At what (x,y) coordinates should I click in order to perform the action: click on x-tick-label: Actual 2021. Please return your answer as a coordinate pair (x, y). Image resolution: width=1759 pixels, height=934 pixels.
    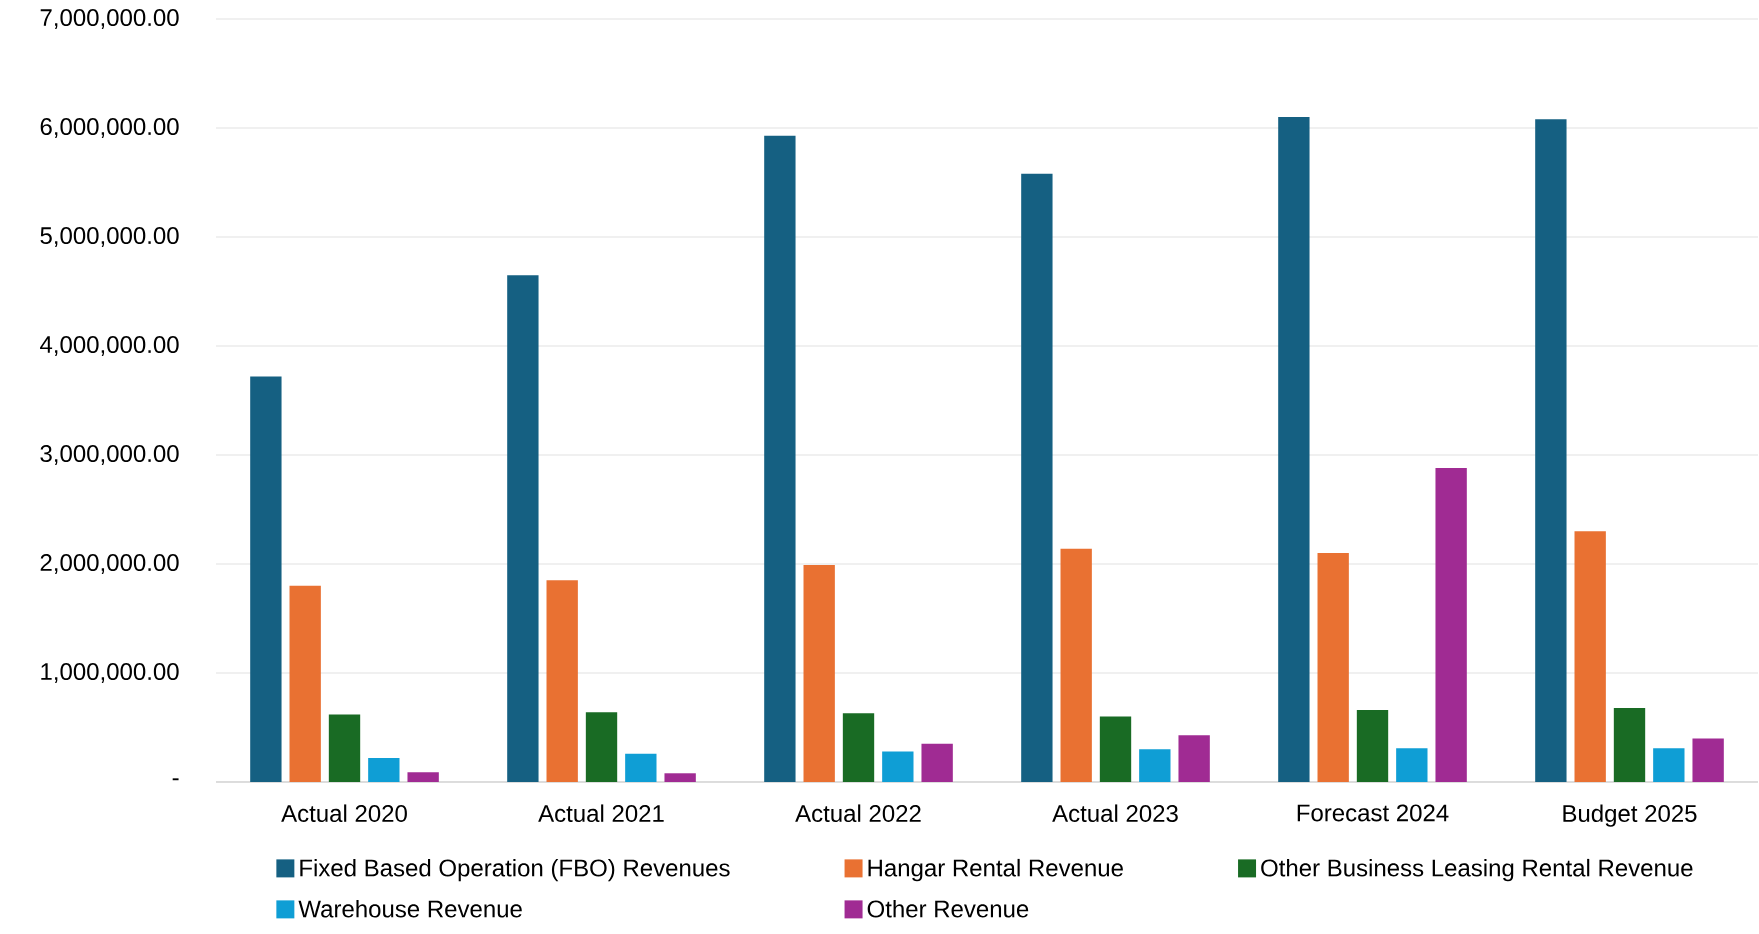
    Looking at the image, I should click on (601, 813).